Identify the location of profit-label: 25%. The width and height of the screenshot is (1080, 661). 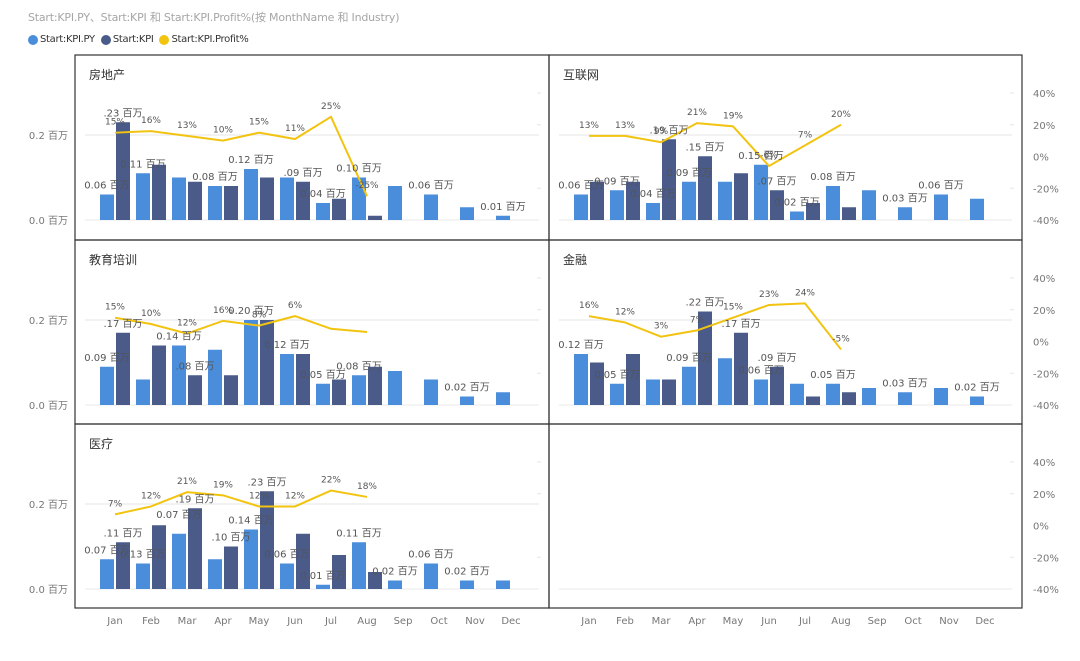
(331, 107).